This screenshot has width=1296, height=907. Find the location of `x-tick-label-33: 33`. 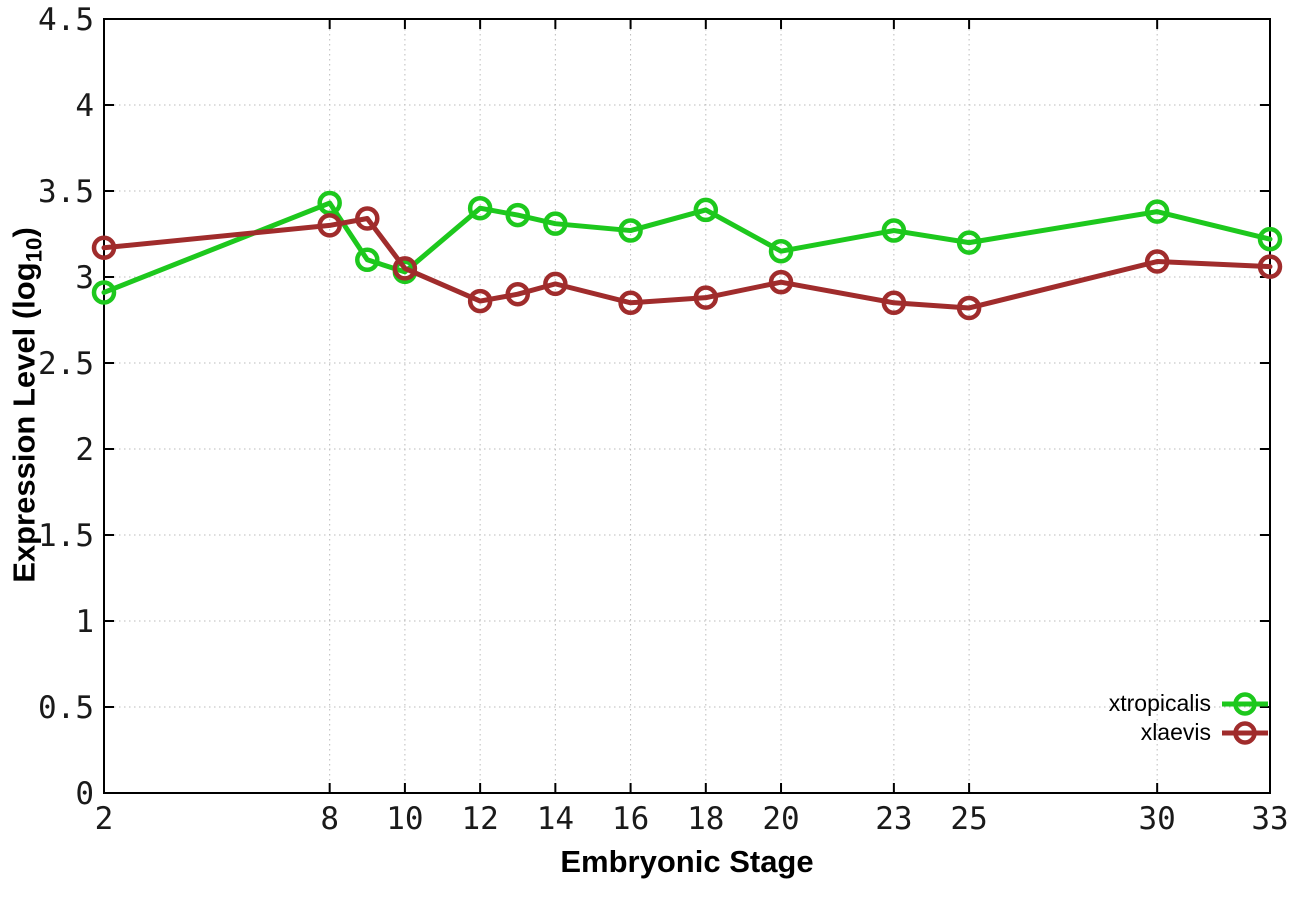

x-tick-label-33: 33 is located at coordinates (1269, 819).